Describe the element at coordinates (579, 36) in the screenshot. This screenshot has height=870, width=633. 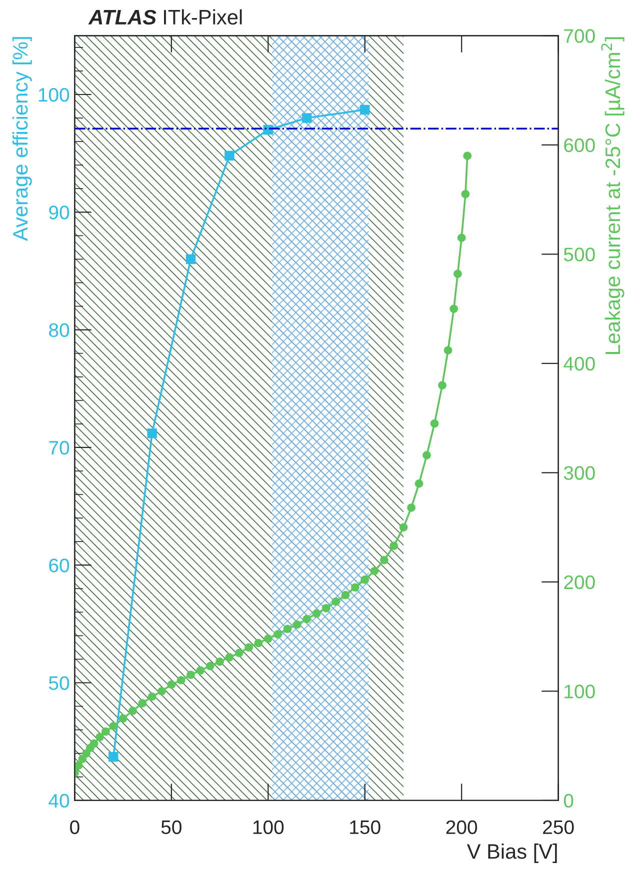
I see `y2-tick-label: 700` at that location.